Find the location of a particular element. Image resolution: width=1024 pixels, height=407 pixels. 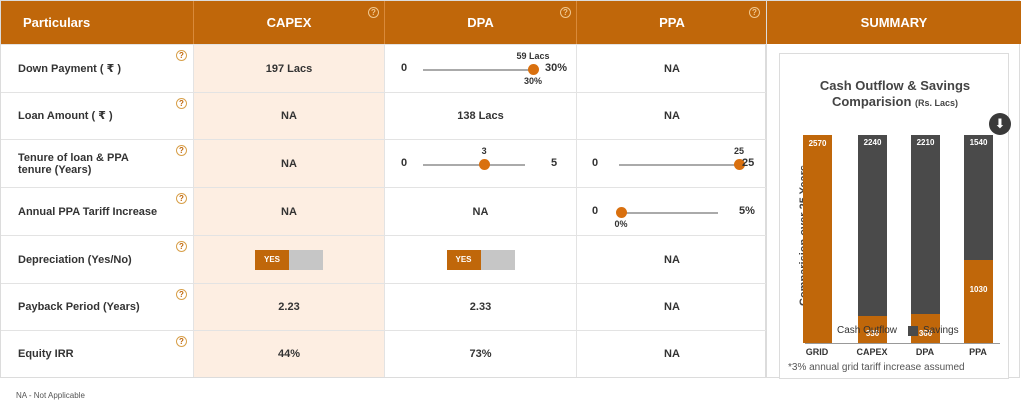

slider-track: 25 is located at coordinates (682, 158).